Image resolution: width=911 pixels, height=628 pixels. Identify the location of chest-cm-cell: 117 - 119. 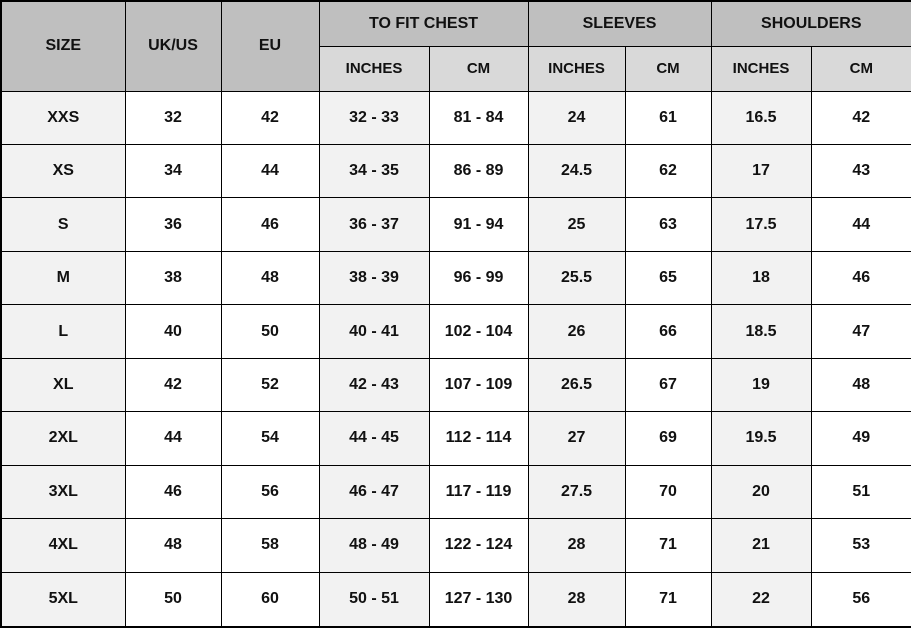
(478, 492).